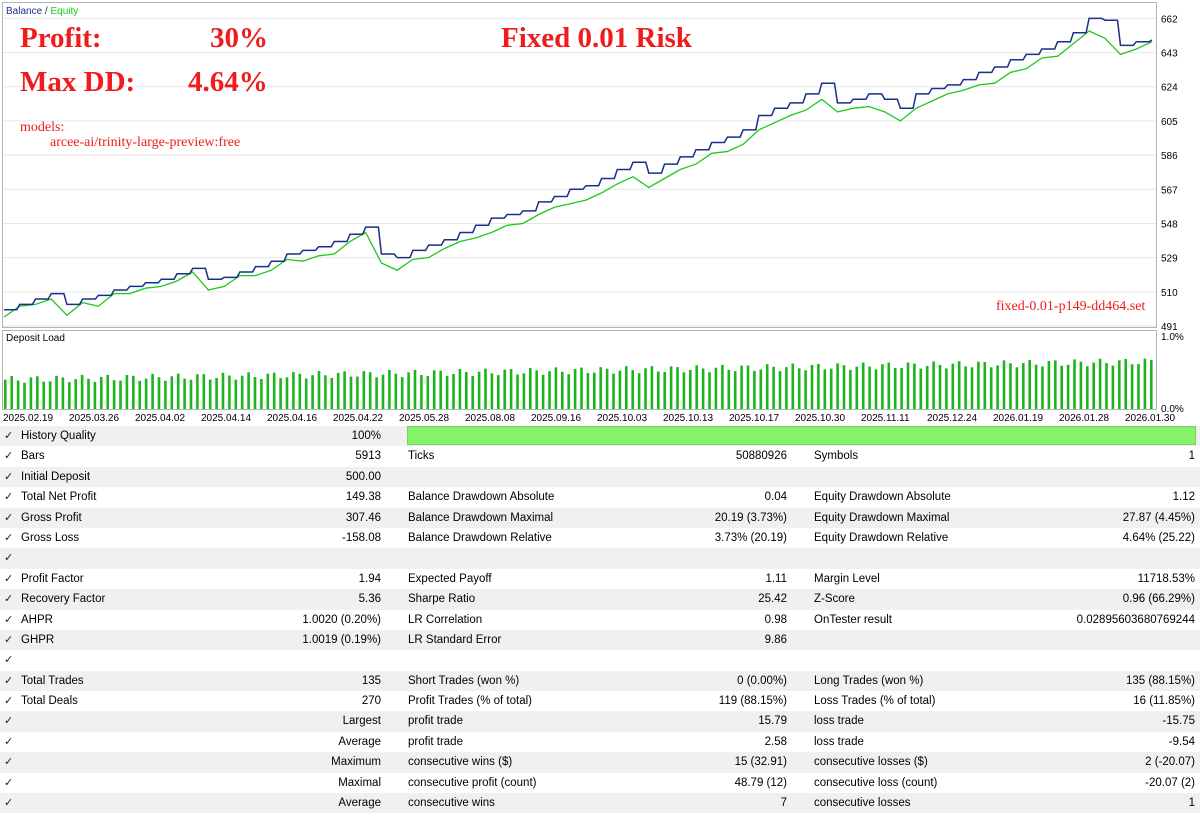 The width and height of the screenshot is (1200, 820). What do you see at coordinates (772, 599) in the screenshot?
I see `stat-value: 25.42` at bounding box center [772, 599].